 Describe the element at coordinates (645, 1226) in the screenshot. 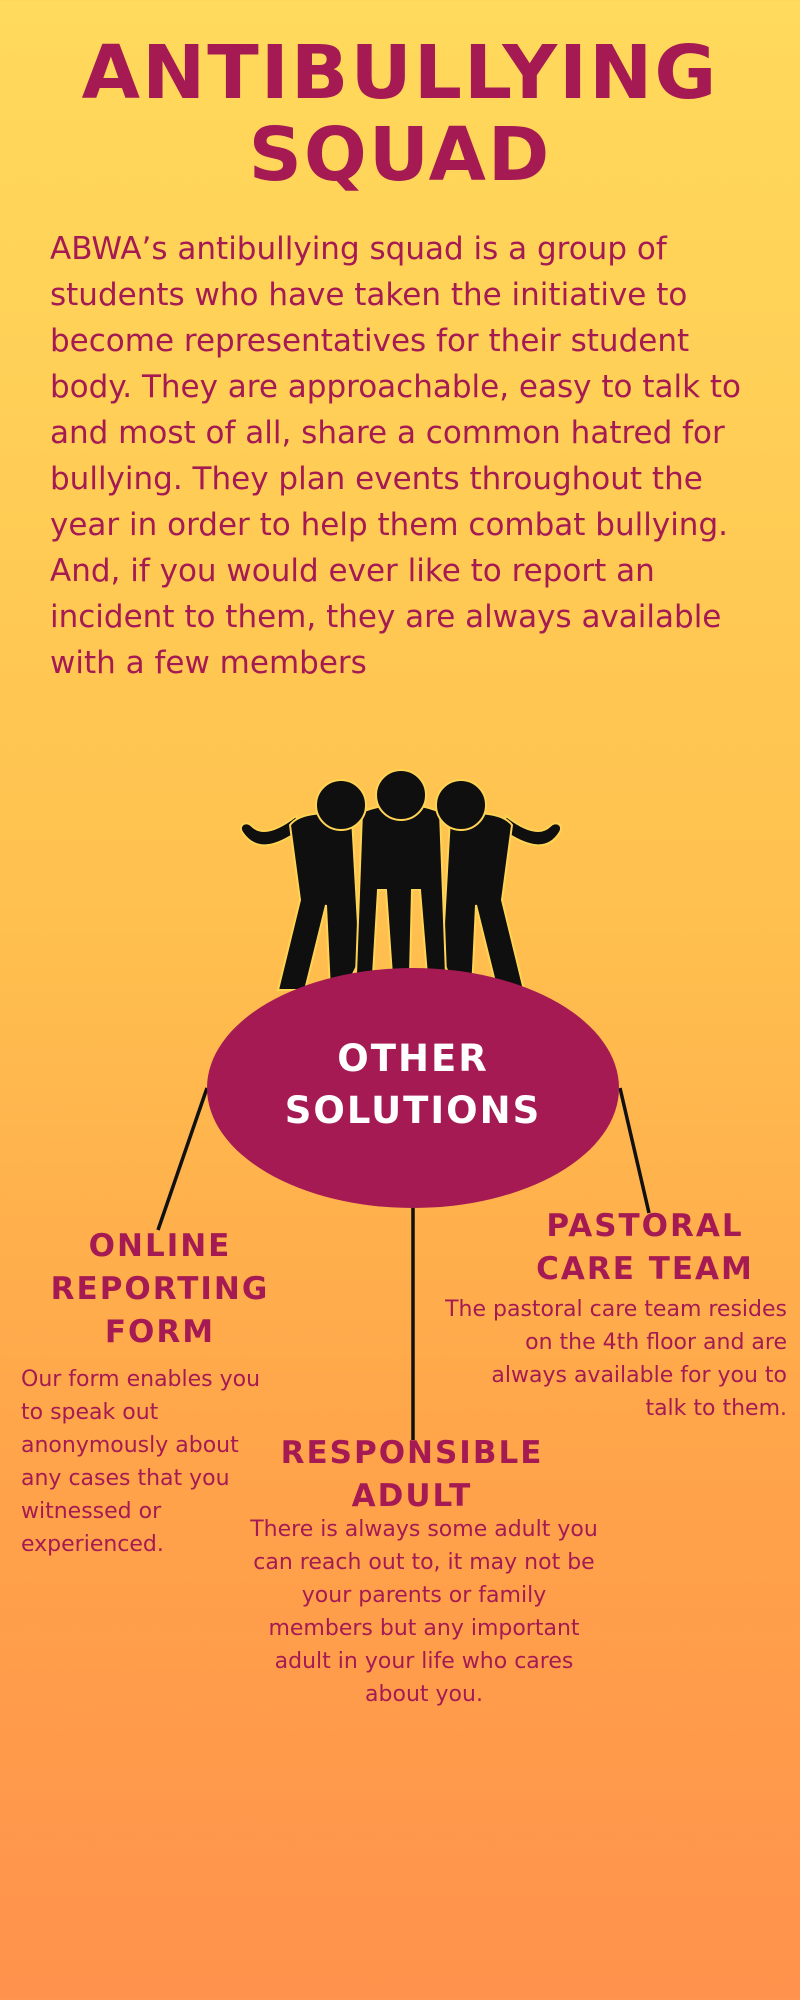

I see `pastoral-heading-line-1: PASTORAL` at that location.